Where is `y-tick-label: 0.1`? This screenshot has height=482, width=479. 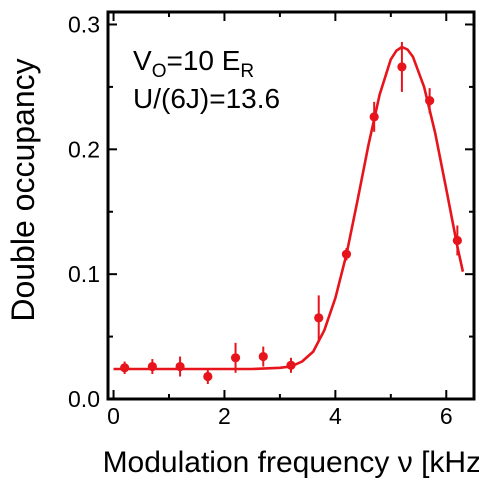 y-tick-label: 0.1 is located at coordinates (84, 274).